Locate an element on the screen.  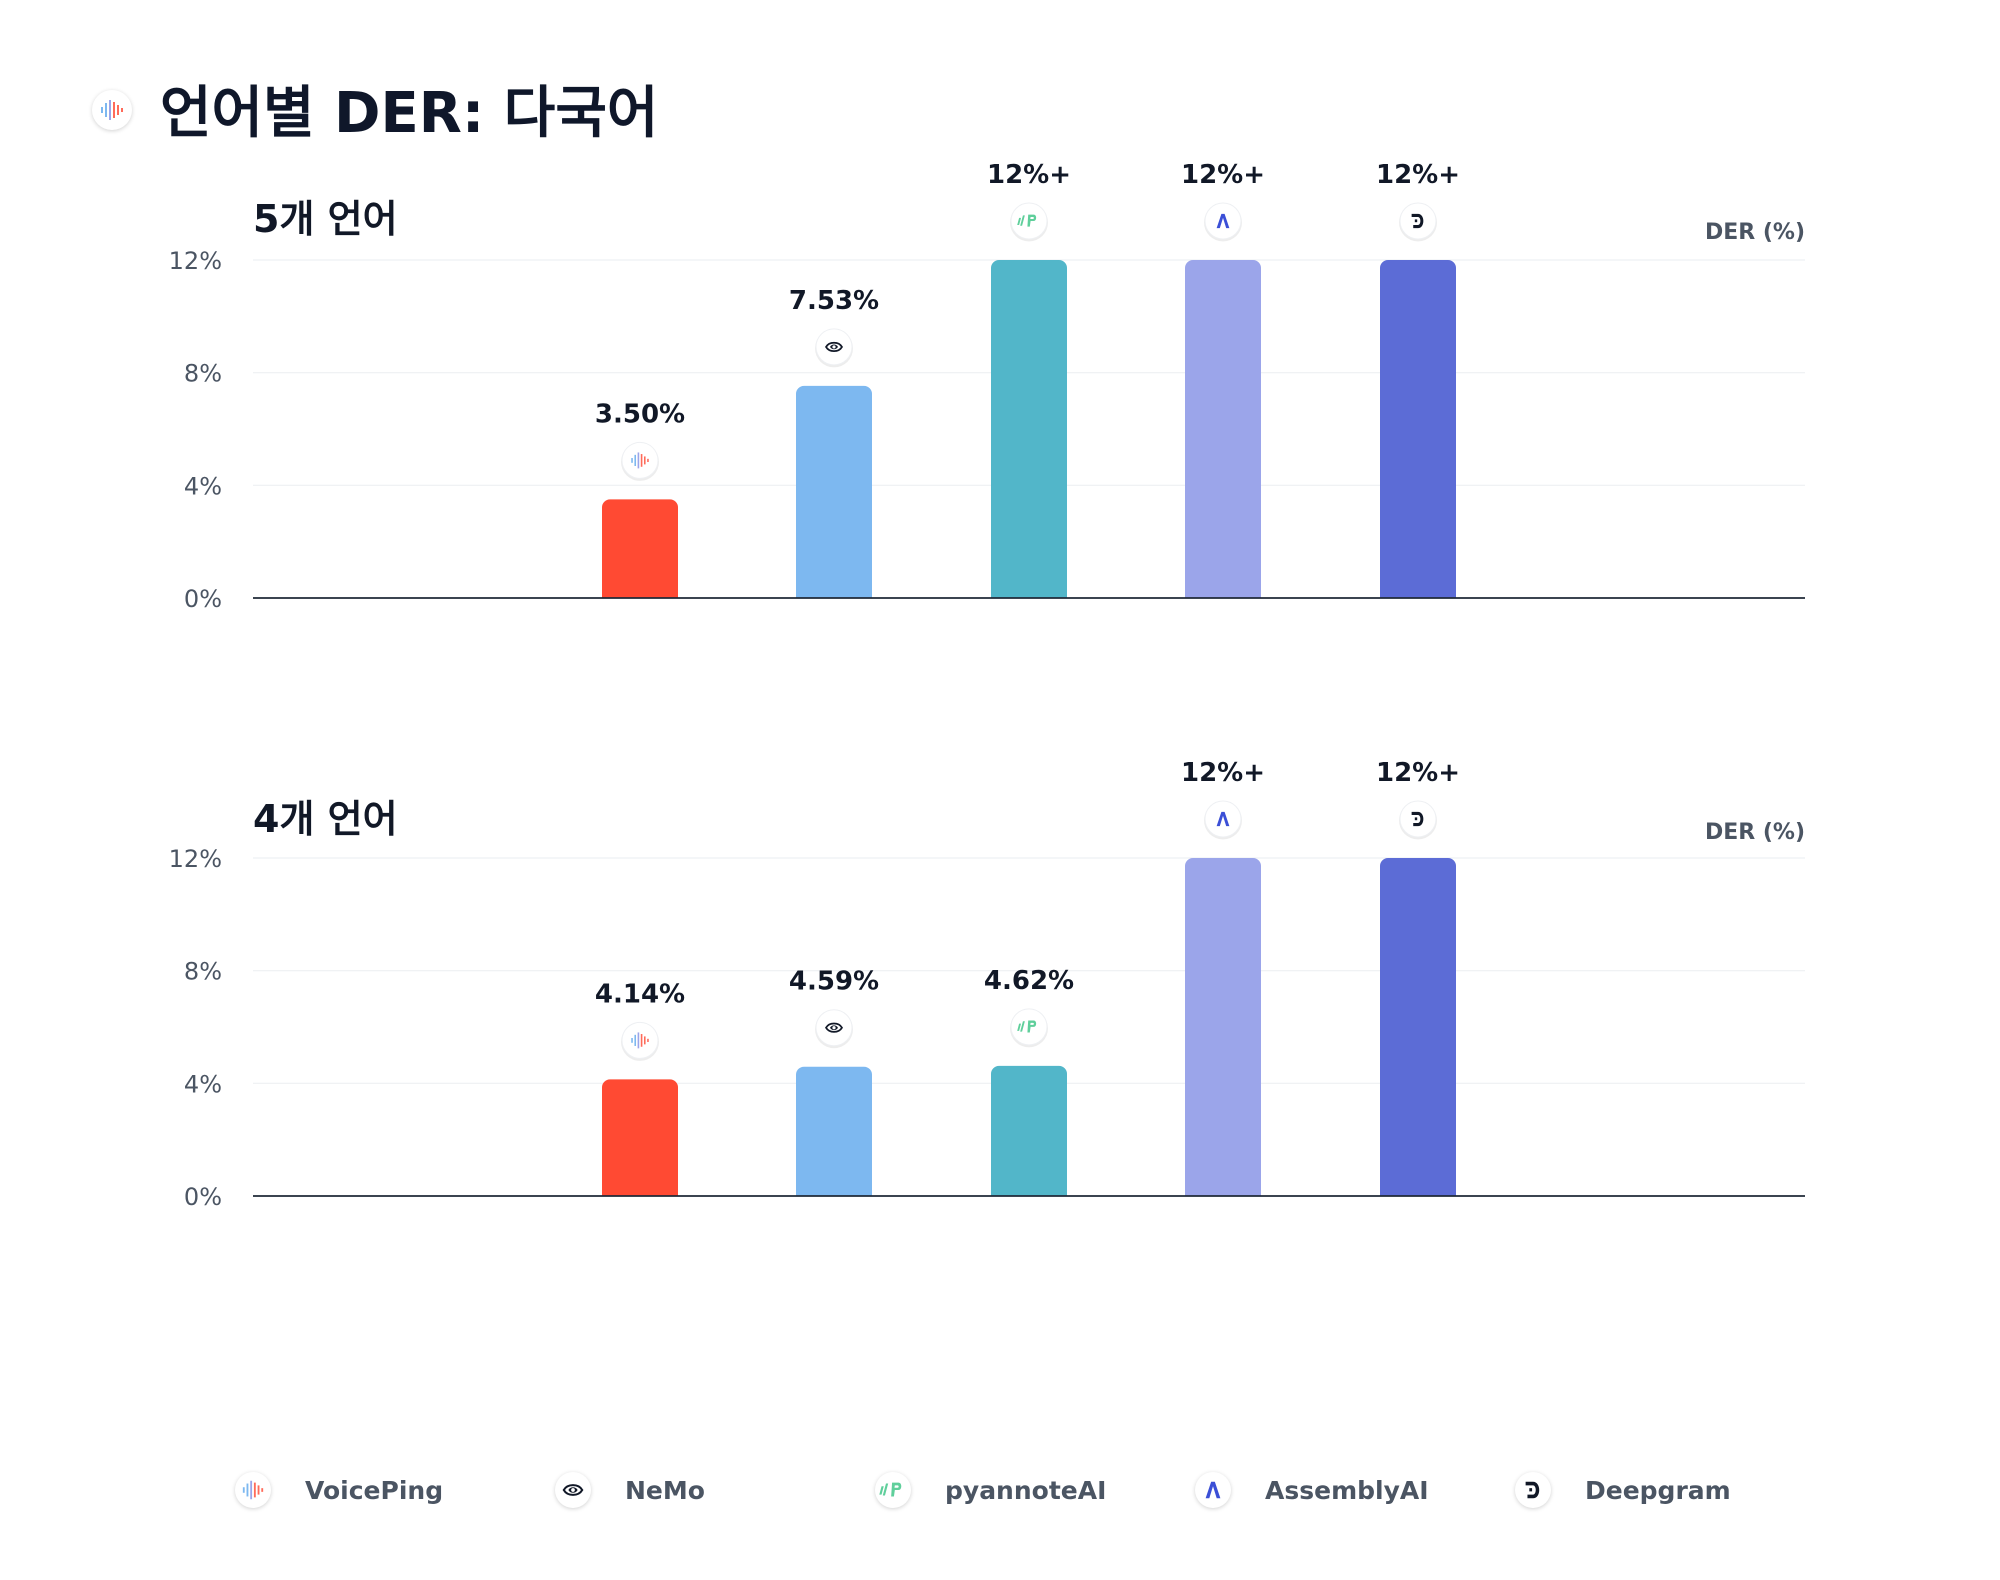
data-label: 4.59% is located at coordinates (834, 982).